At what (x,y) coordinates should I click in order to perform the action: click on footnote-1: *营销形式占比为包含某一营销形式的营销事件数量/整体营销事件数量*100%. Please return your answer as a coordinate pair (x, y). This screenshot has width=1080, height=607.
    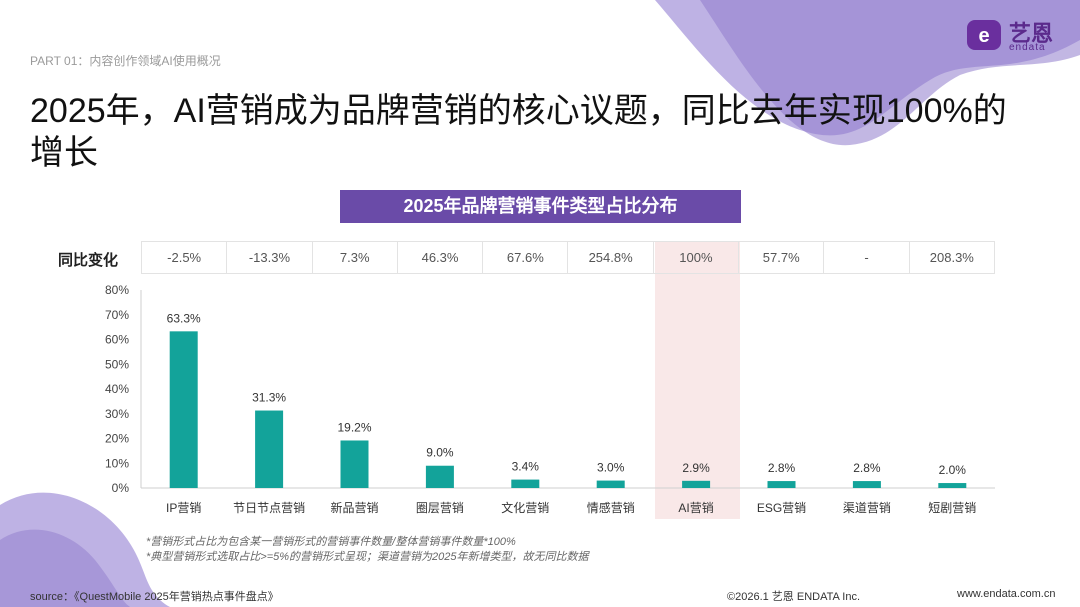
    Looking at the image, I should click on (331, 542).